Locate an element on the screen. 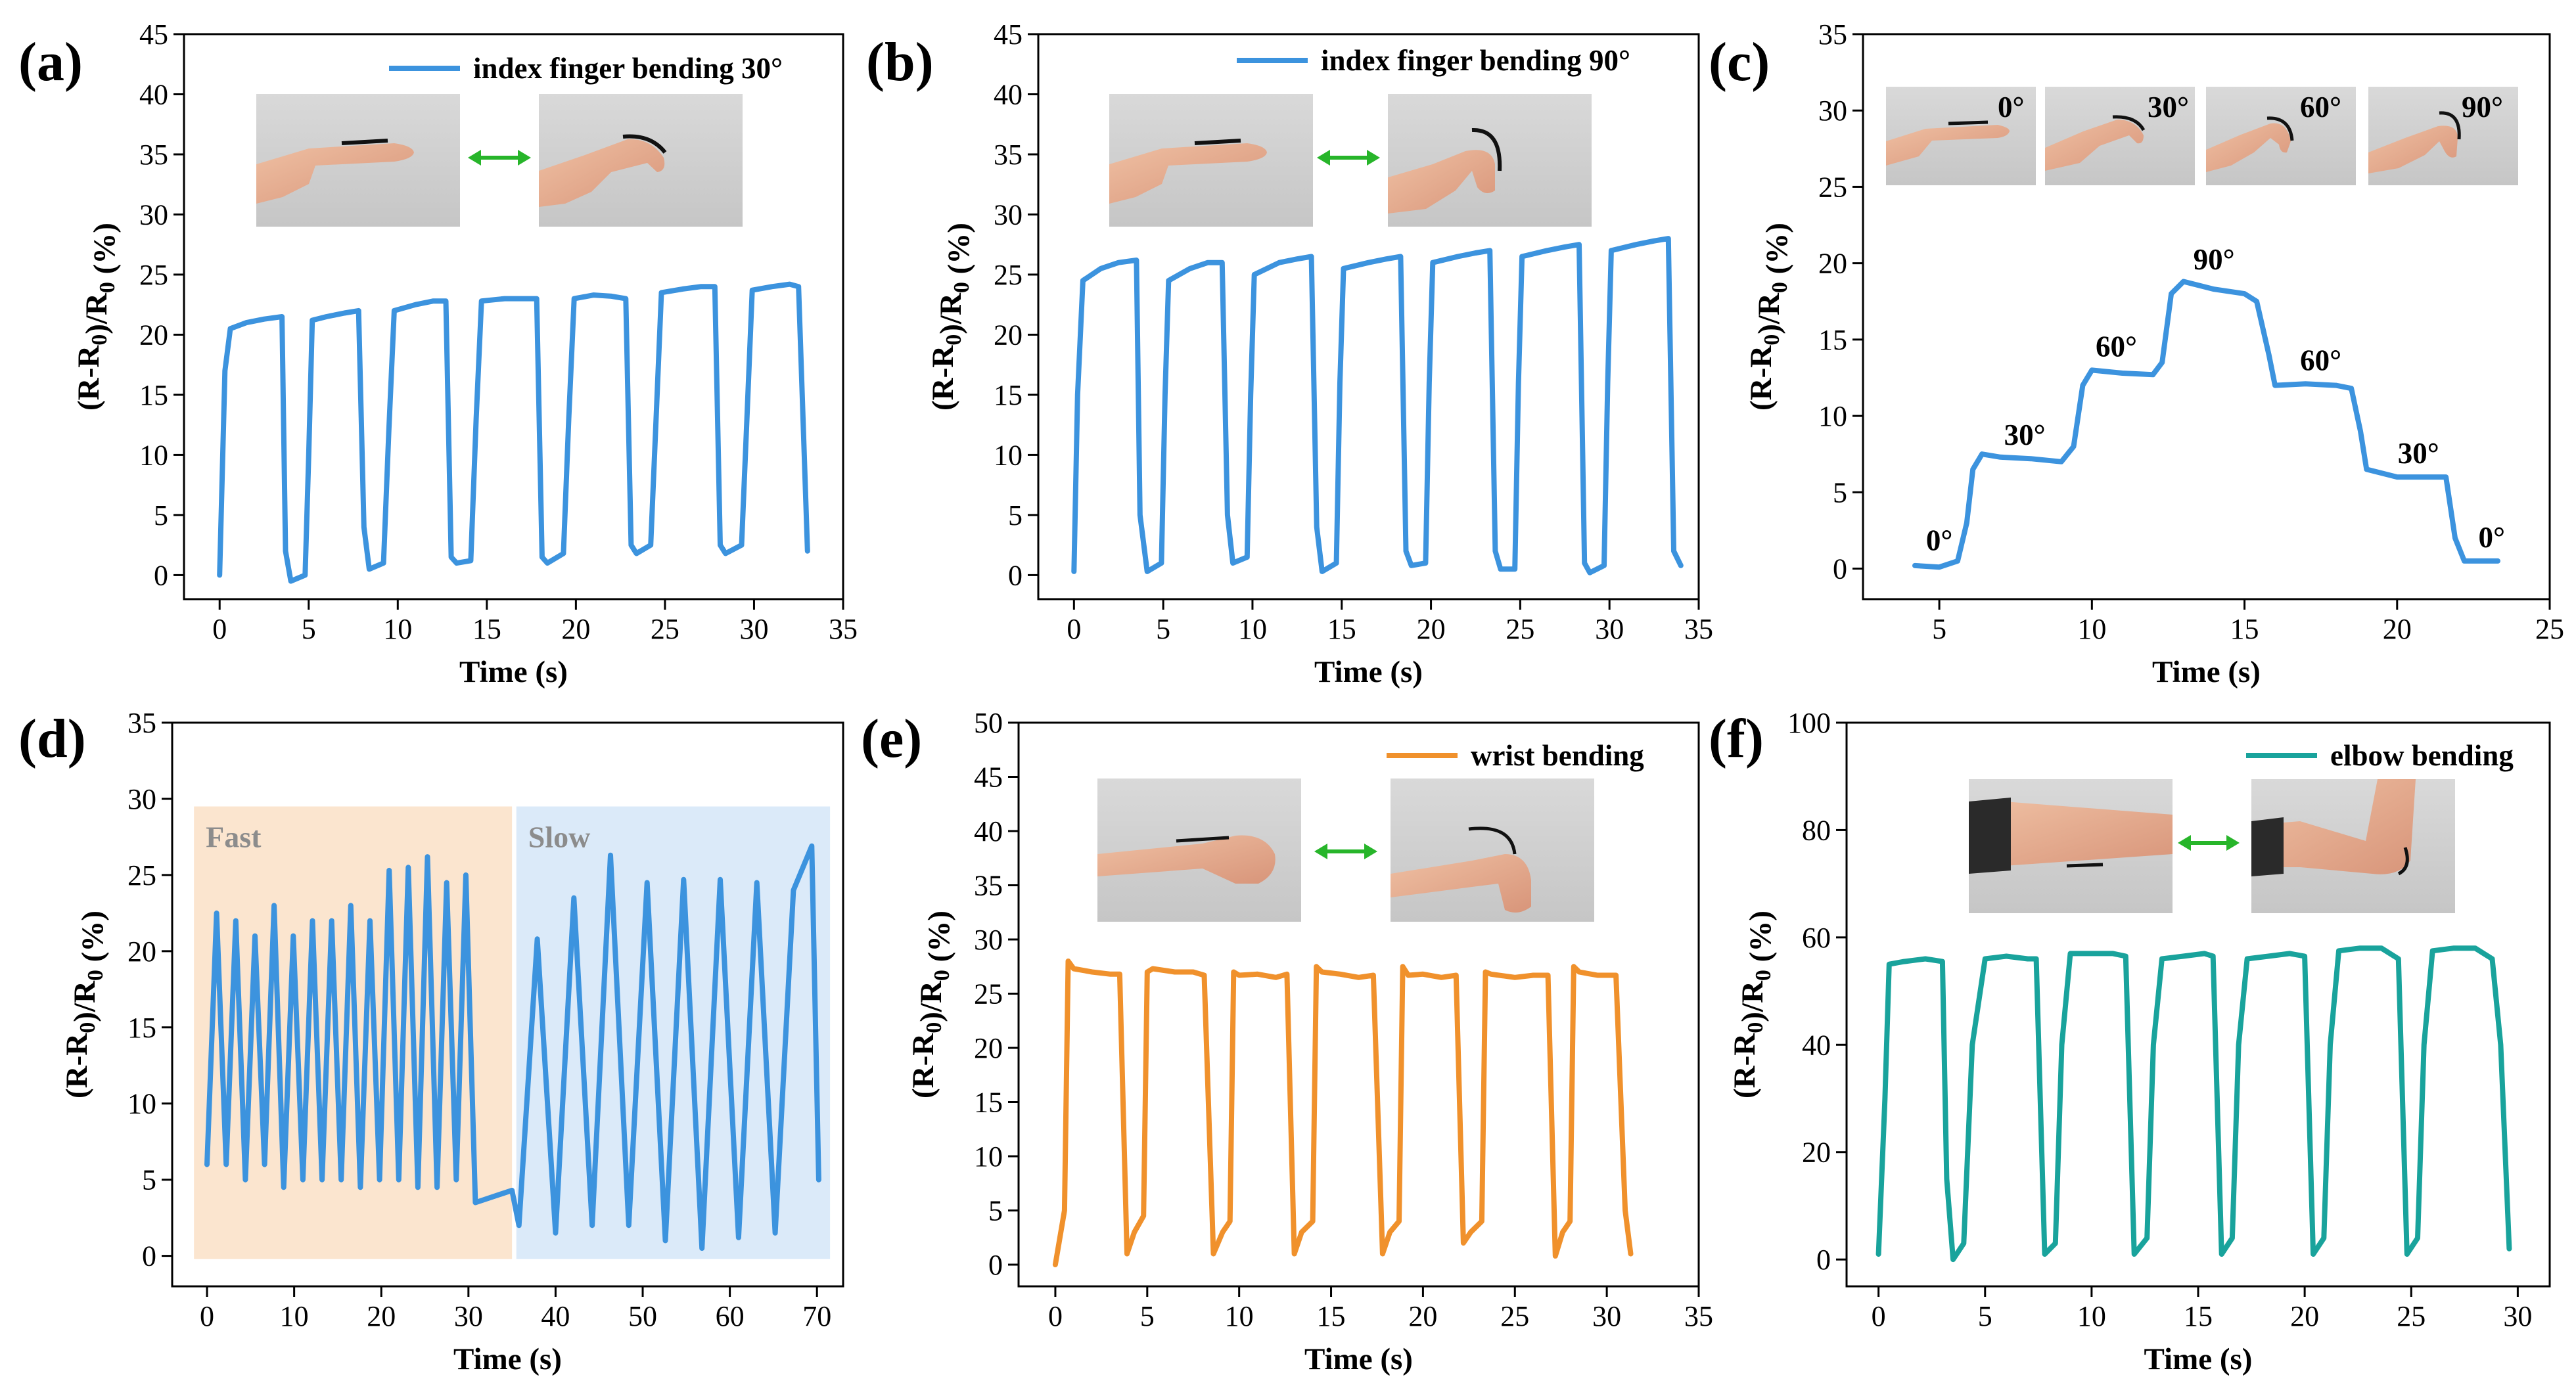 The width and height of the screenshot is (2576, 1400). panel-a-photos is located at coordinates (500, 161).